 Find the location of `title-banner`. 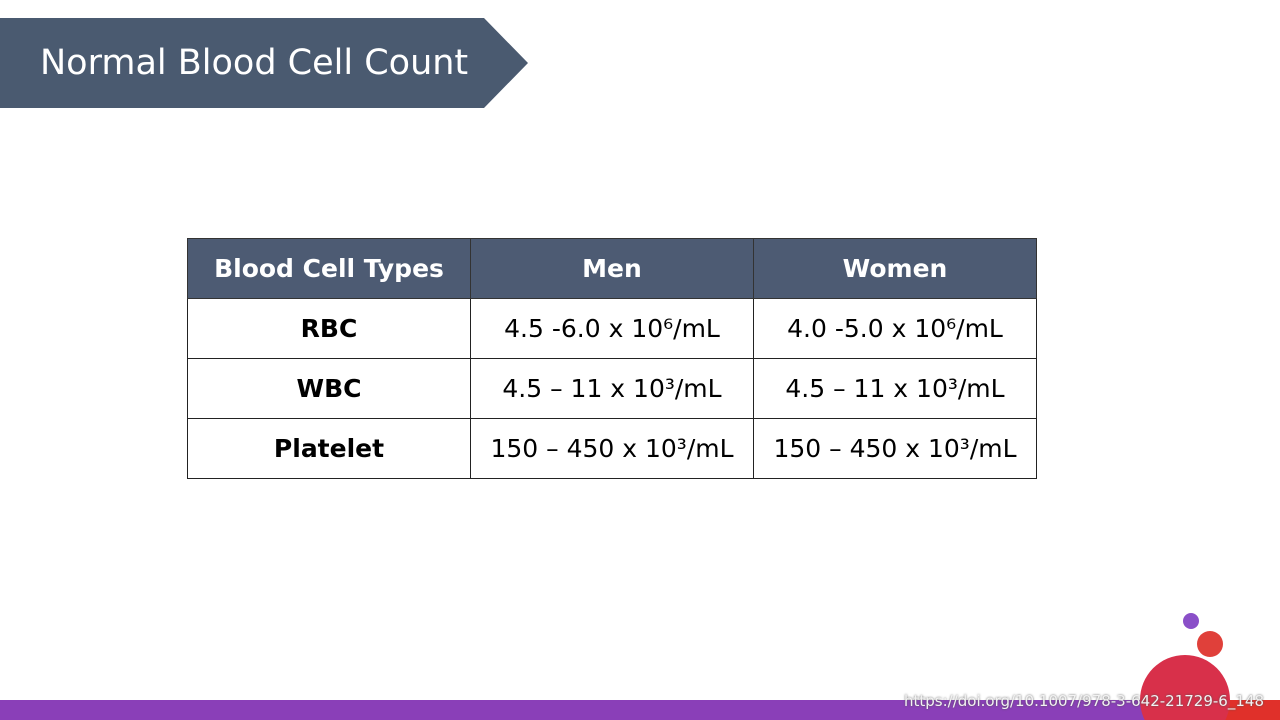

title-banner is located at coordinates (264, 63).